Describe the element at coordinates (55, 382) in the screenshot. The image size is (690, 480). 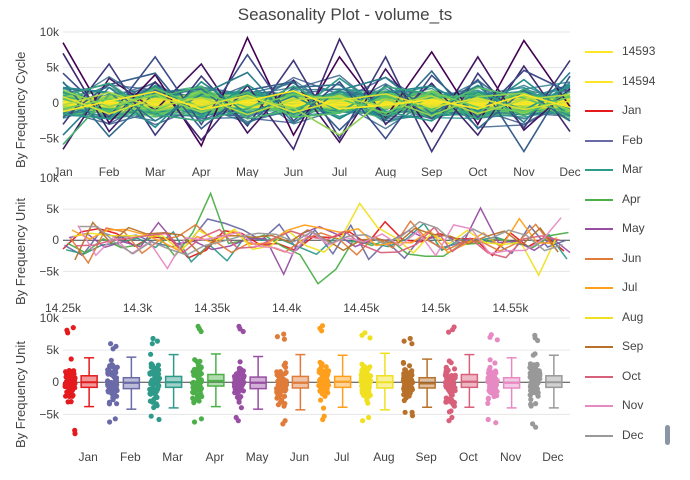
I see `box-y-tick-label: 0` at that location.